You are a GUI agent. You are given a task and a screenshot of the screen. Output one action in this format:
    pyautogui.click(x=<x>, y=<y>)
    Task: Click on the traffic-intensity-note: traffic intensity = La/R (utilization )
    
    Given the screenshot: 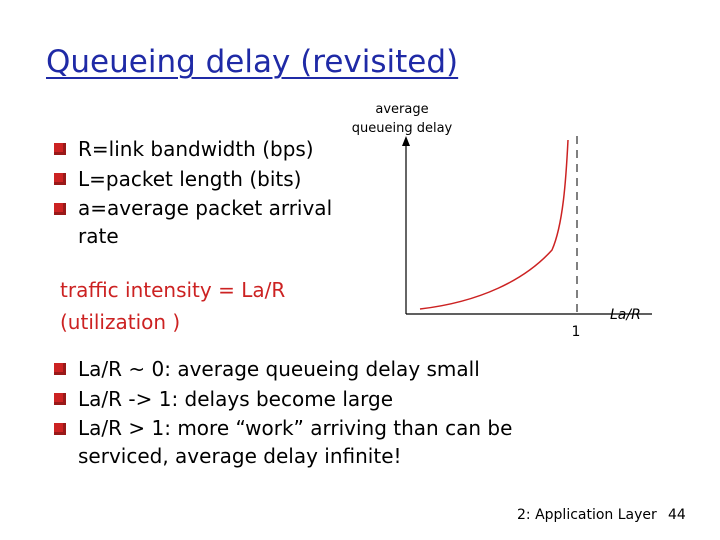 What is the action you would take?
    pyautogui.click(x=172, y=306)
    